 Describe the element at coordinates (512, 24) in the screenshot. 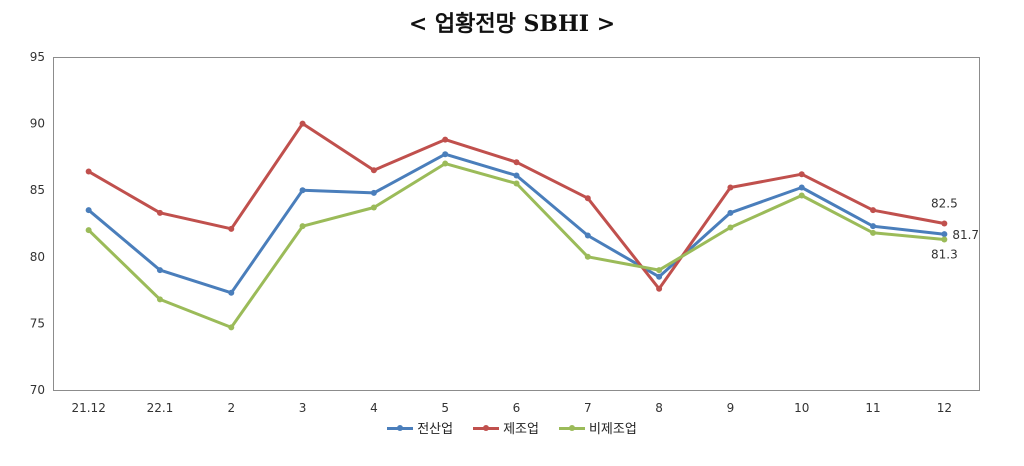

I see `chart-title: < 업황전망 SBHI >` at that location.